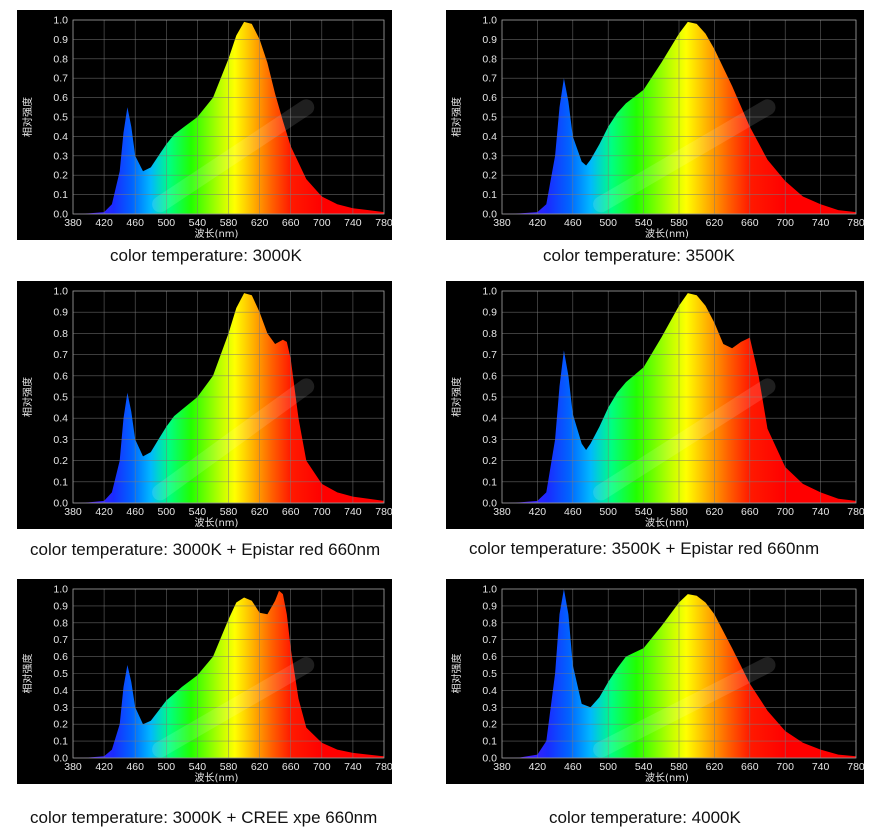 The width and height of the screenshot is (878, 840). Describe the element at coordinates (645, 817) in the screenshot. I see `chart-caption: color temperature: 4000K` at that location.